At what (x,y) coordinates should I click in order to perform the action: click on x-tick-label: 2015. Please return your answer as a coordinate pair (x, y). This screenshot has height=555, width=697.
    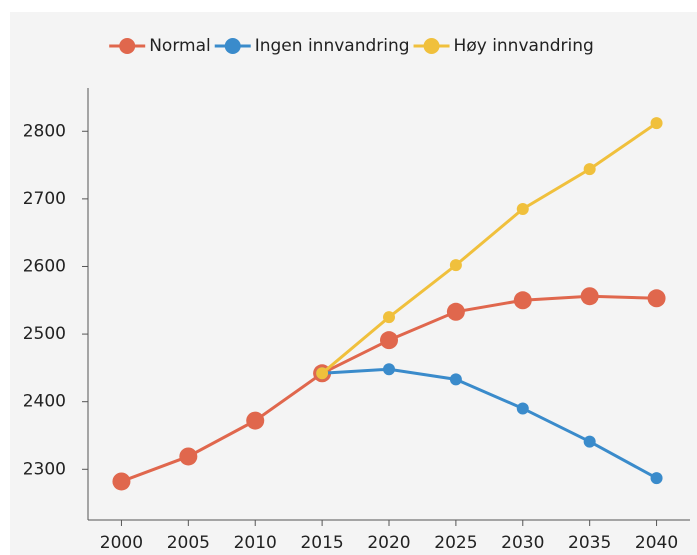
    Looking at the image, I should click on (321, 543).